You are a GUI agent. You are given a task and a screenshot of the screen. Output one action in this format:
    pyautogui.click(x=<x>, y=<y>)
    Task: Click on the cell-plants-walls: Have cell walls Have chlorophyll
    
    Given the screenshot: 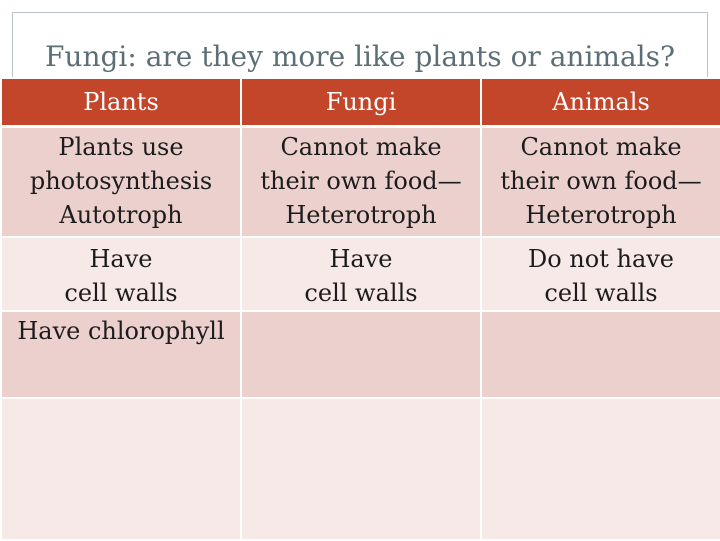 What is the action you would take?
    pyautogui.click(x=121, y=290)
    